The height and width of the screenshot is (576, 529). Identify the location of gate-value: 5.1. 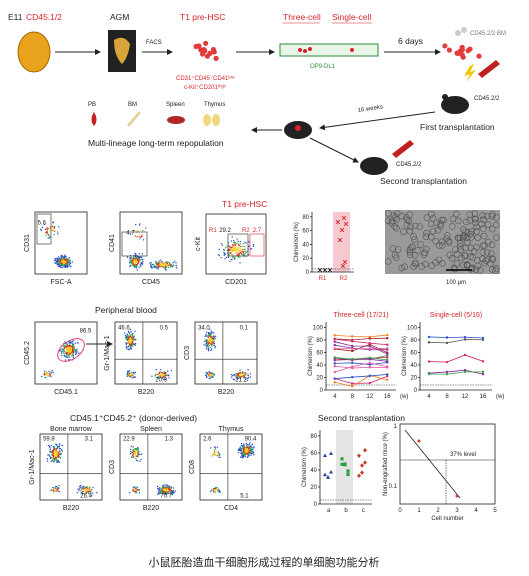
(244, 496).